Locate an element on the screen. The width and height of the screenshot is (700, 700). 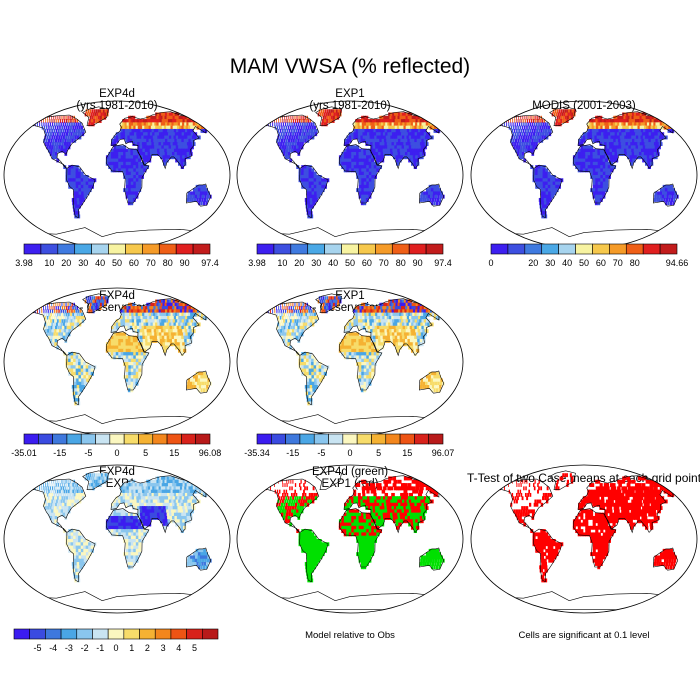
colorbar-label: 50 is located at coordinates (584, 263).